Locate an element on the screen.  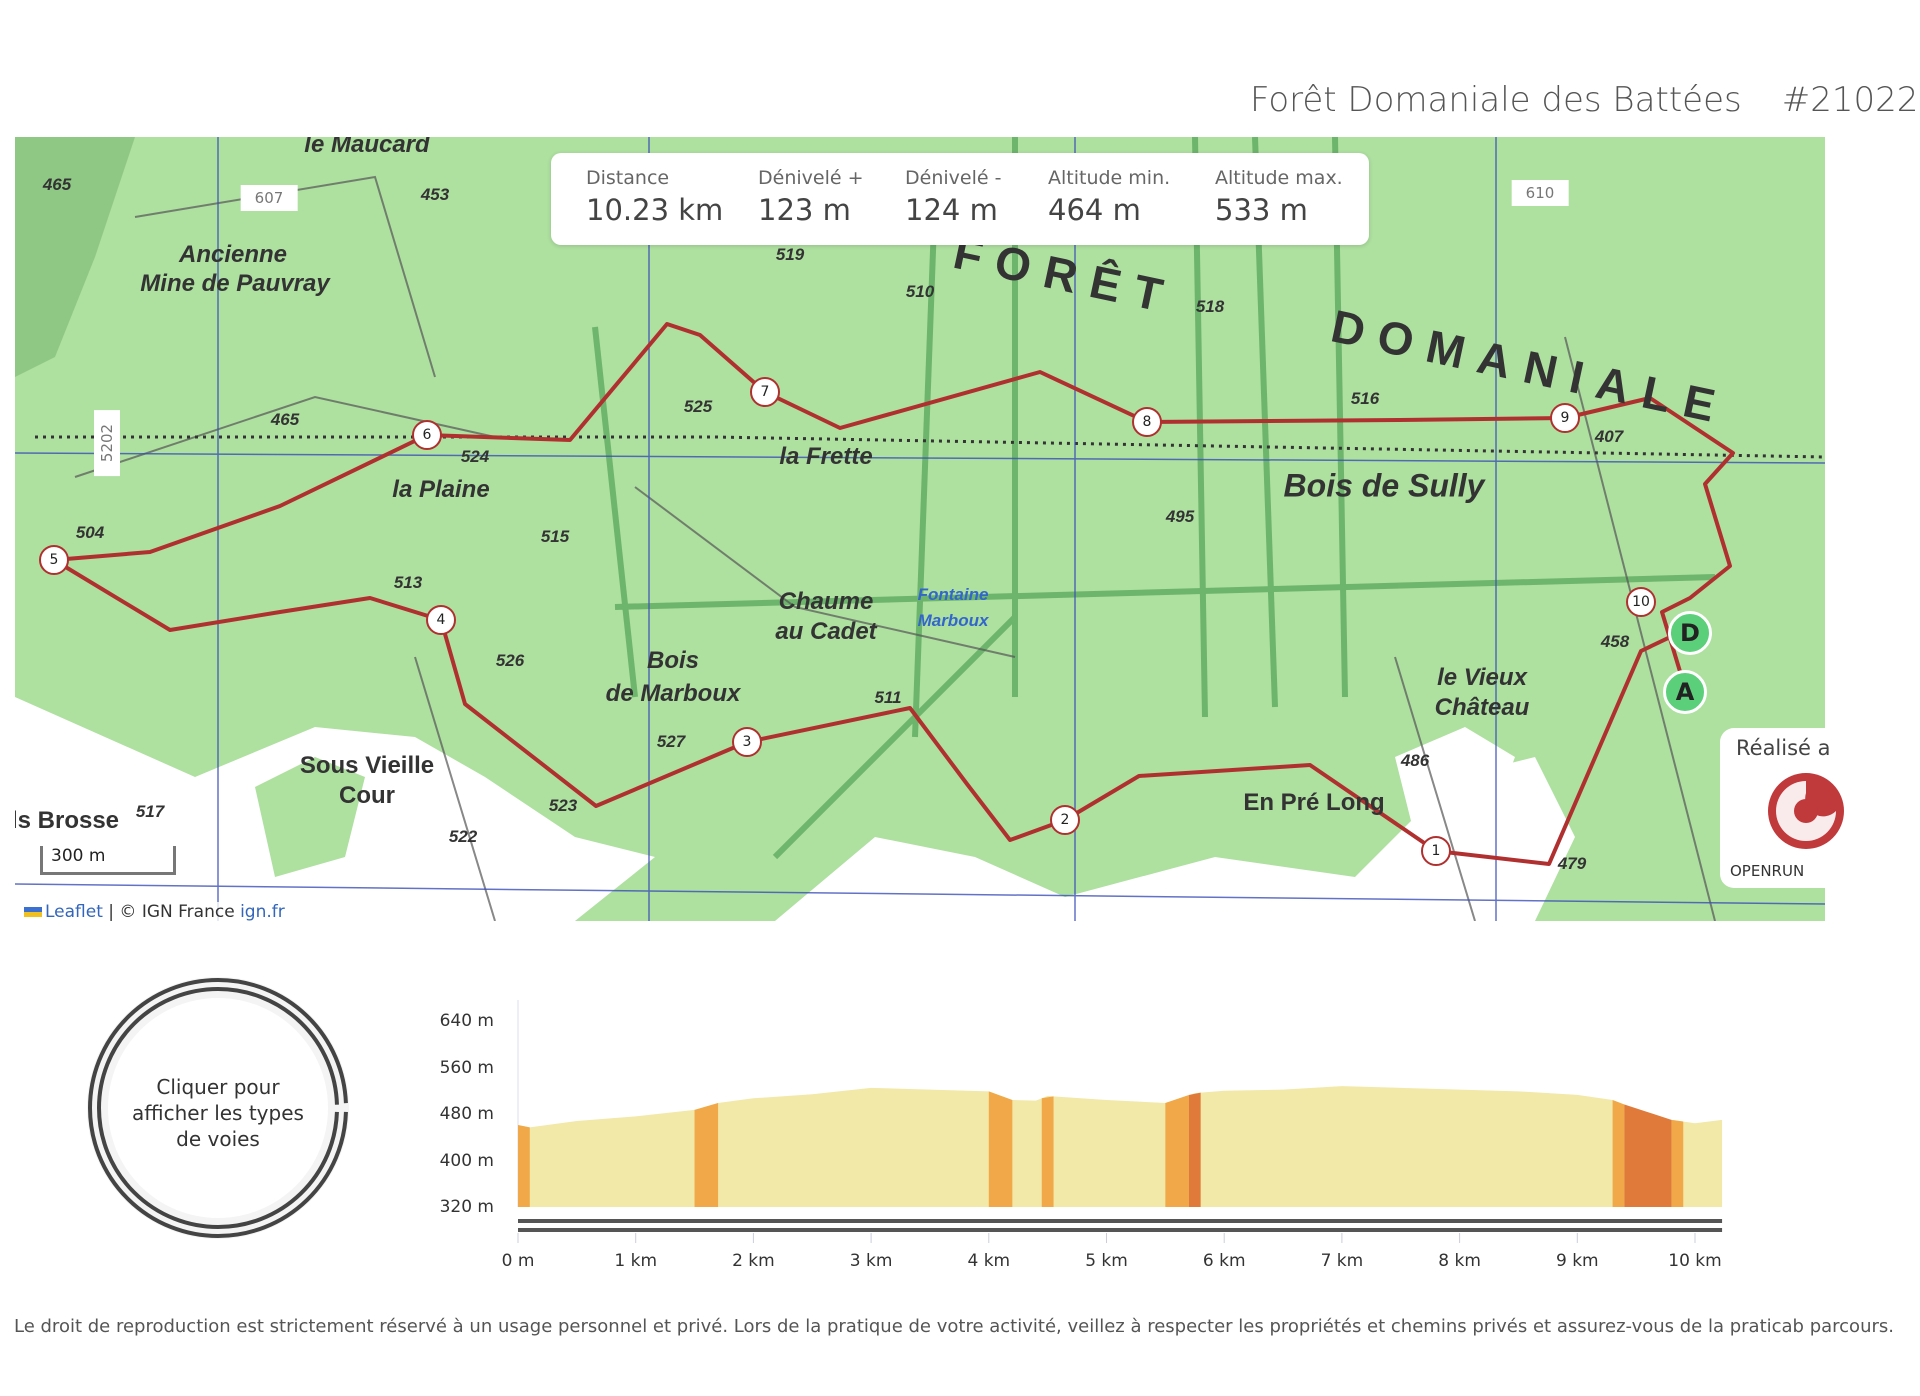
elevation-label: 479 is located at coordinates (1572, 863).